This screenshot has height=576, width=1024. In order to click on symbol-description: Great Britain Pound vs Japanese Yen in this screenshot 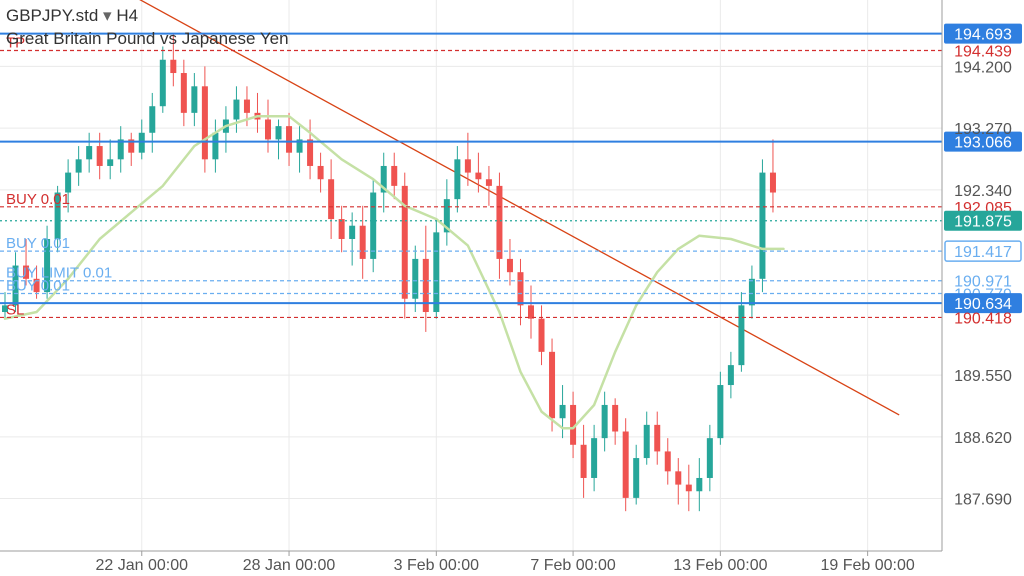, I will do `click(147, 38)`.